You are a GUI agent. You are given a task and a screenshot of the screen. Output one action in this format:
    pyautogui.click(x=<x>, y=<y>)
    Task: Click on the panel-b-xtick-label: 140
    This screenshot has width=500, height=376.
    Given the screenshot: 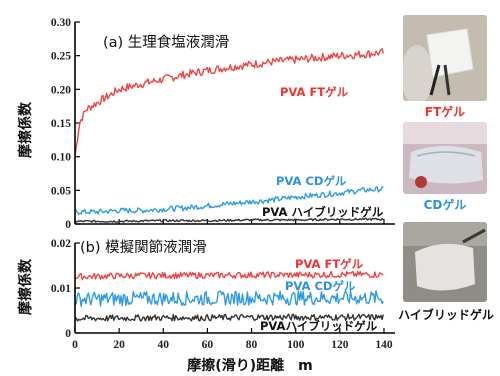 What is the action you would take?
    pyautogui.click(x=384, y=345)
    